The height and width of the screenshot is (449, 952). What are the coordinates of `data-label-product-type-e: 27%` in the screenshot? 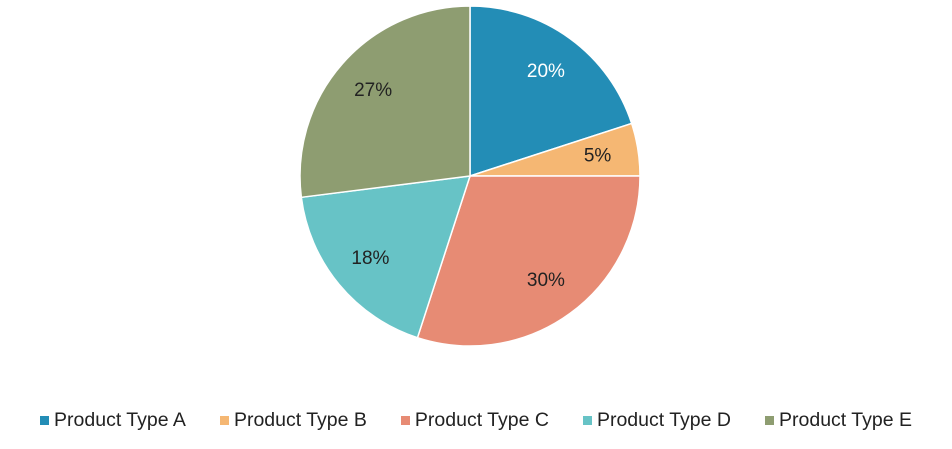 It's located at (373, 90).